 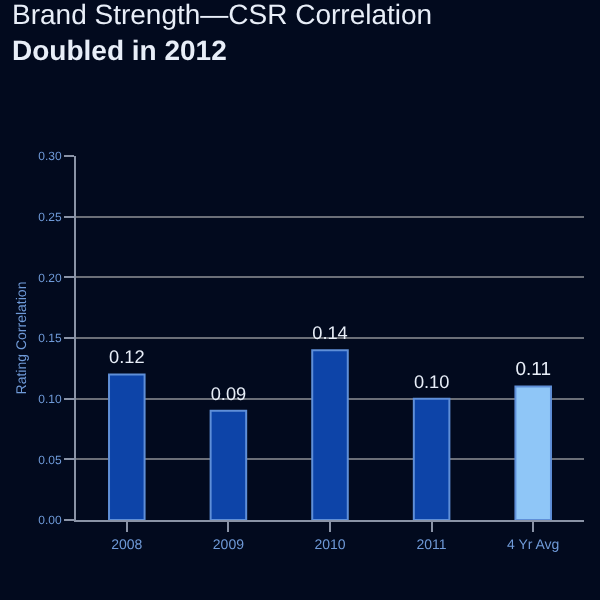 What do you see at coordinates (533, 370) in the screenshot?
I see `data-label: 0.11` at bounding box center [533, 370].